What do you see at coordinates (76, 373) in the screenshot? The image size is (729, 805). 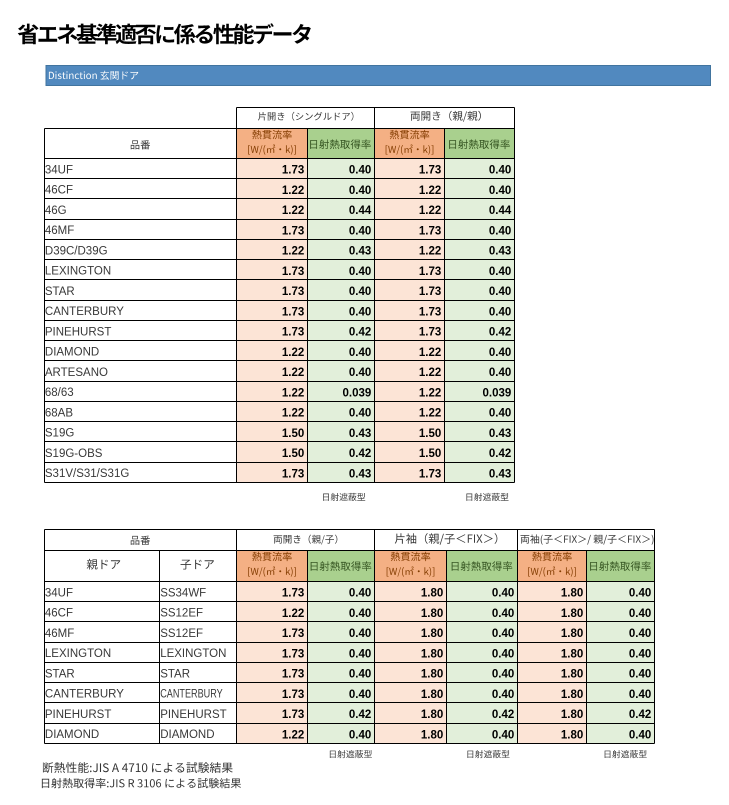 I see `svg-text: ARTESANO` at bounding box center [76, 373].